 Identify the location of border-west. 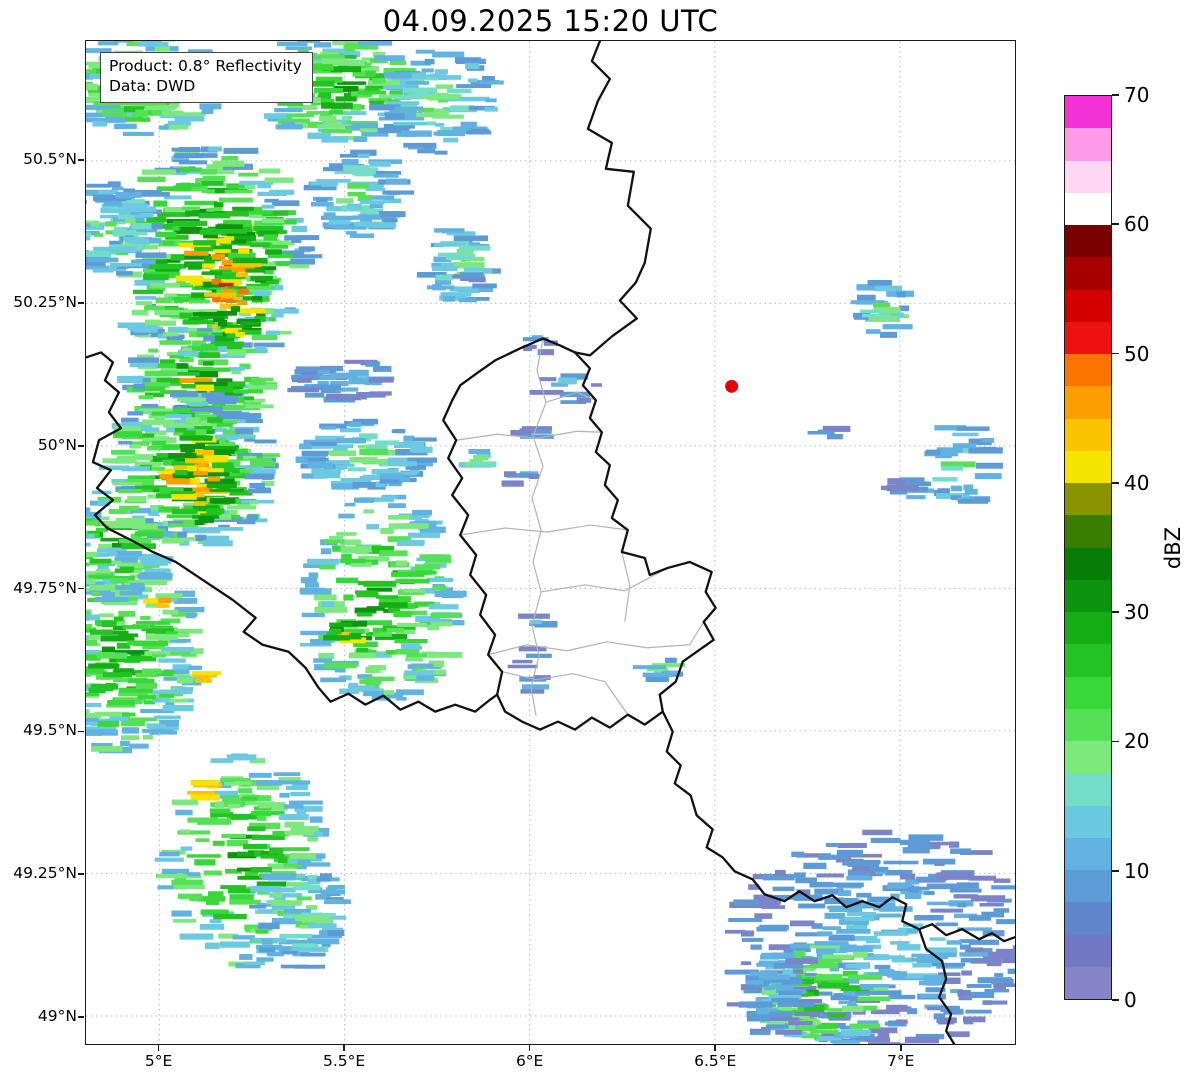
(292, 532).